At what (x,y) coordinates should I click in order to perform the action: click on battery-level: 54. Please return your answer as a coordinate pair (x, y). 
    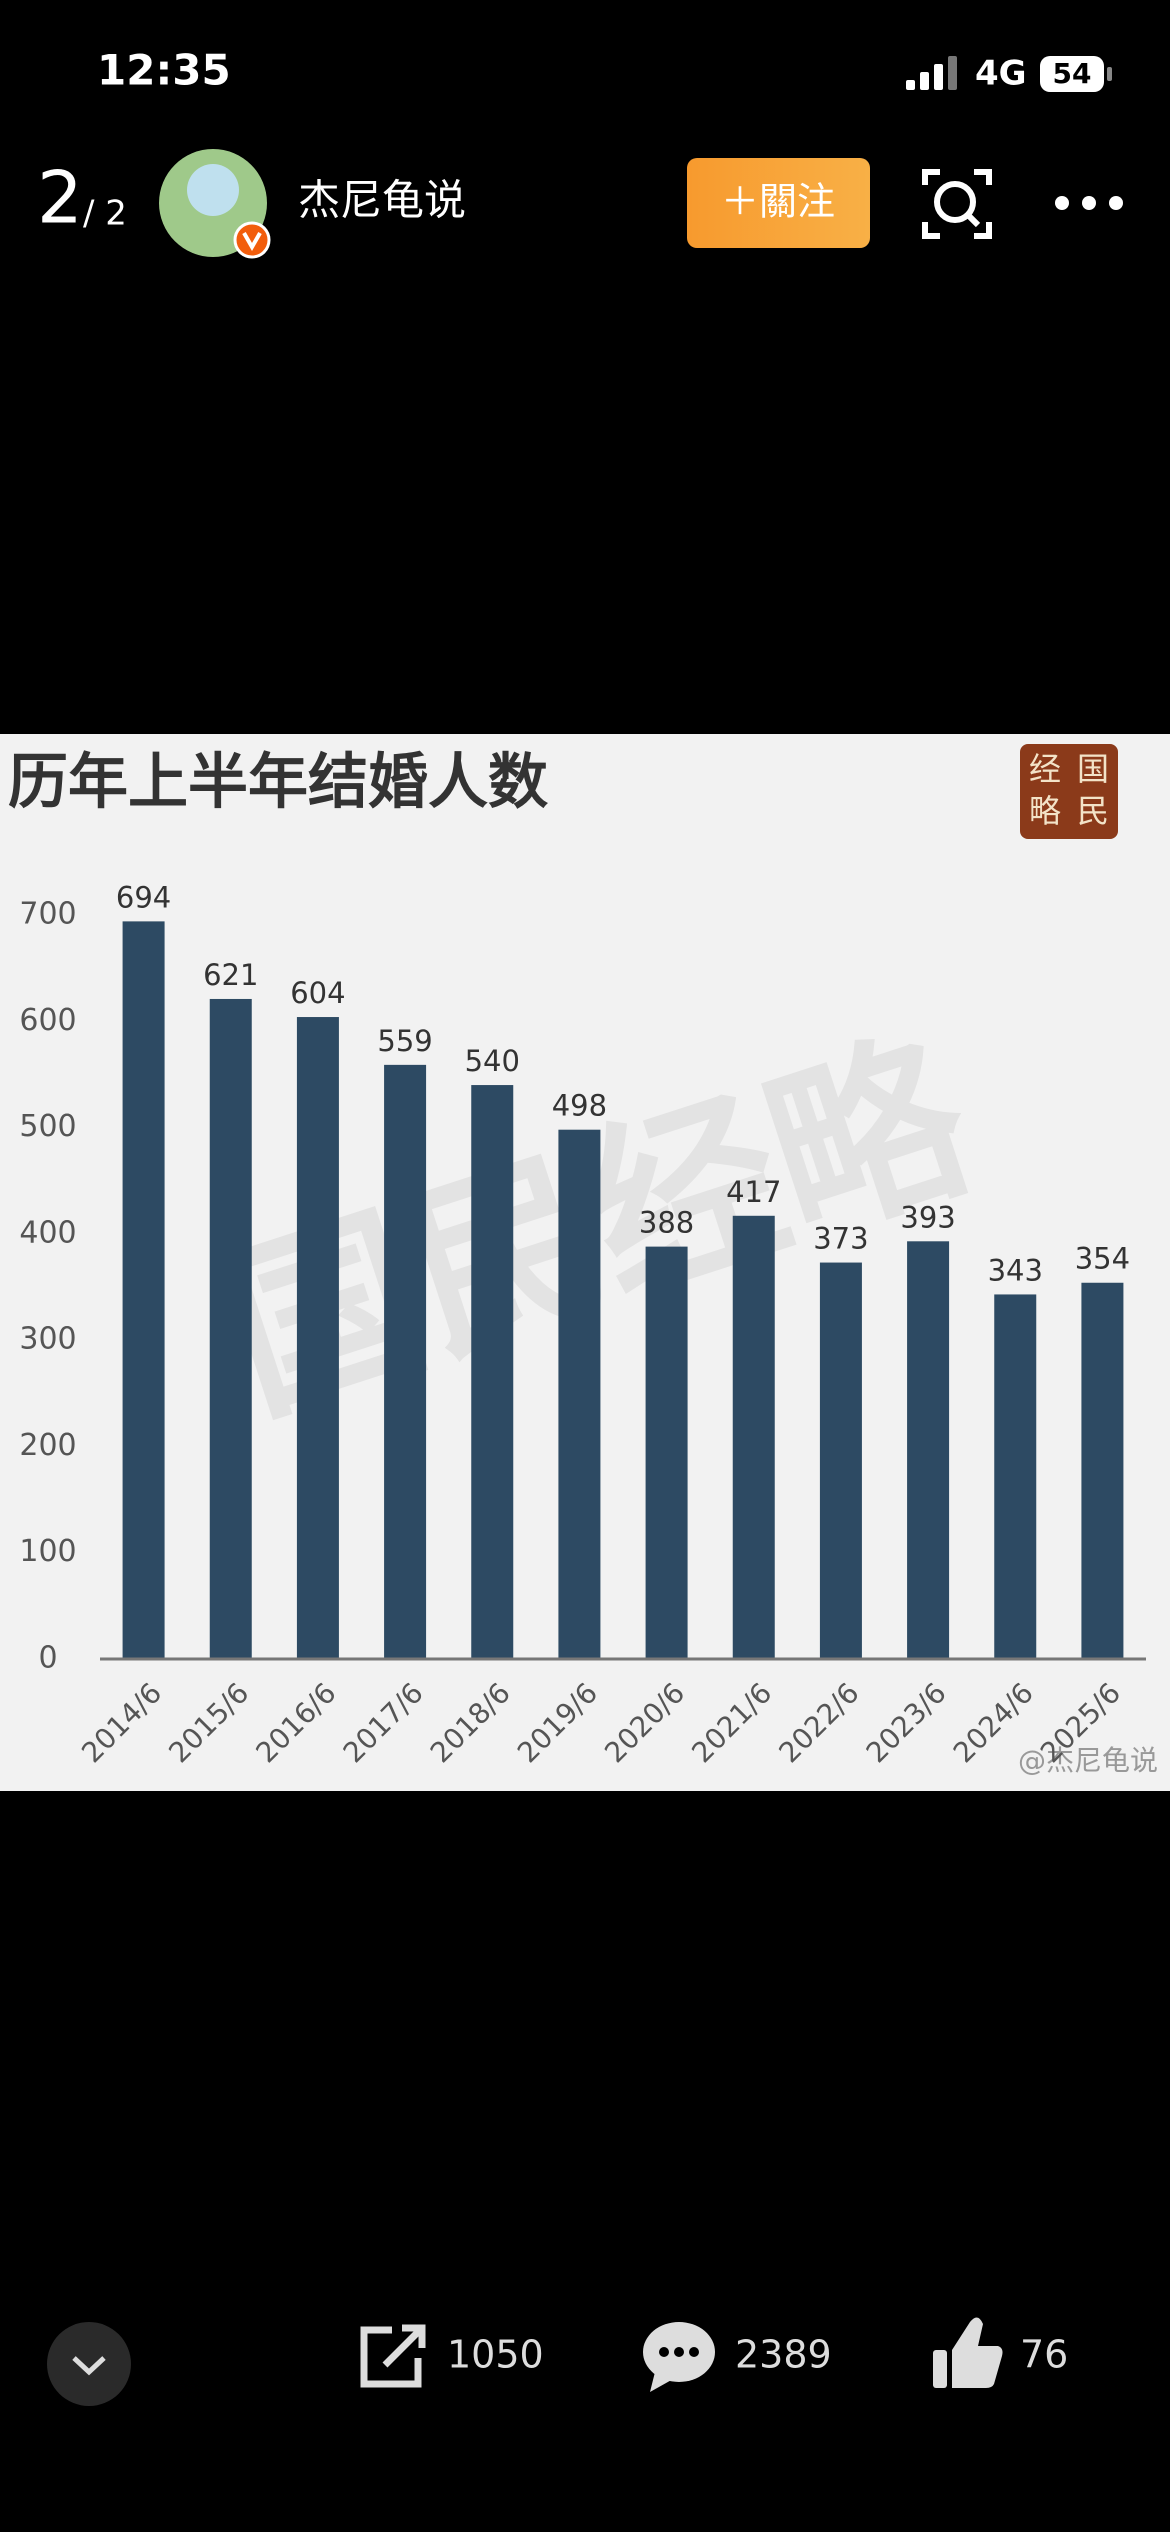
    Looking at the image, I should click on (1072, 73).